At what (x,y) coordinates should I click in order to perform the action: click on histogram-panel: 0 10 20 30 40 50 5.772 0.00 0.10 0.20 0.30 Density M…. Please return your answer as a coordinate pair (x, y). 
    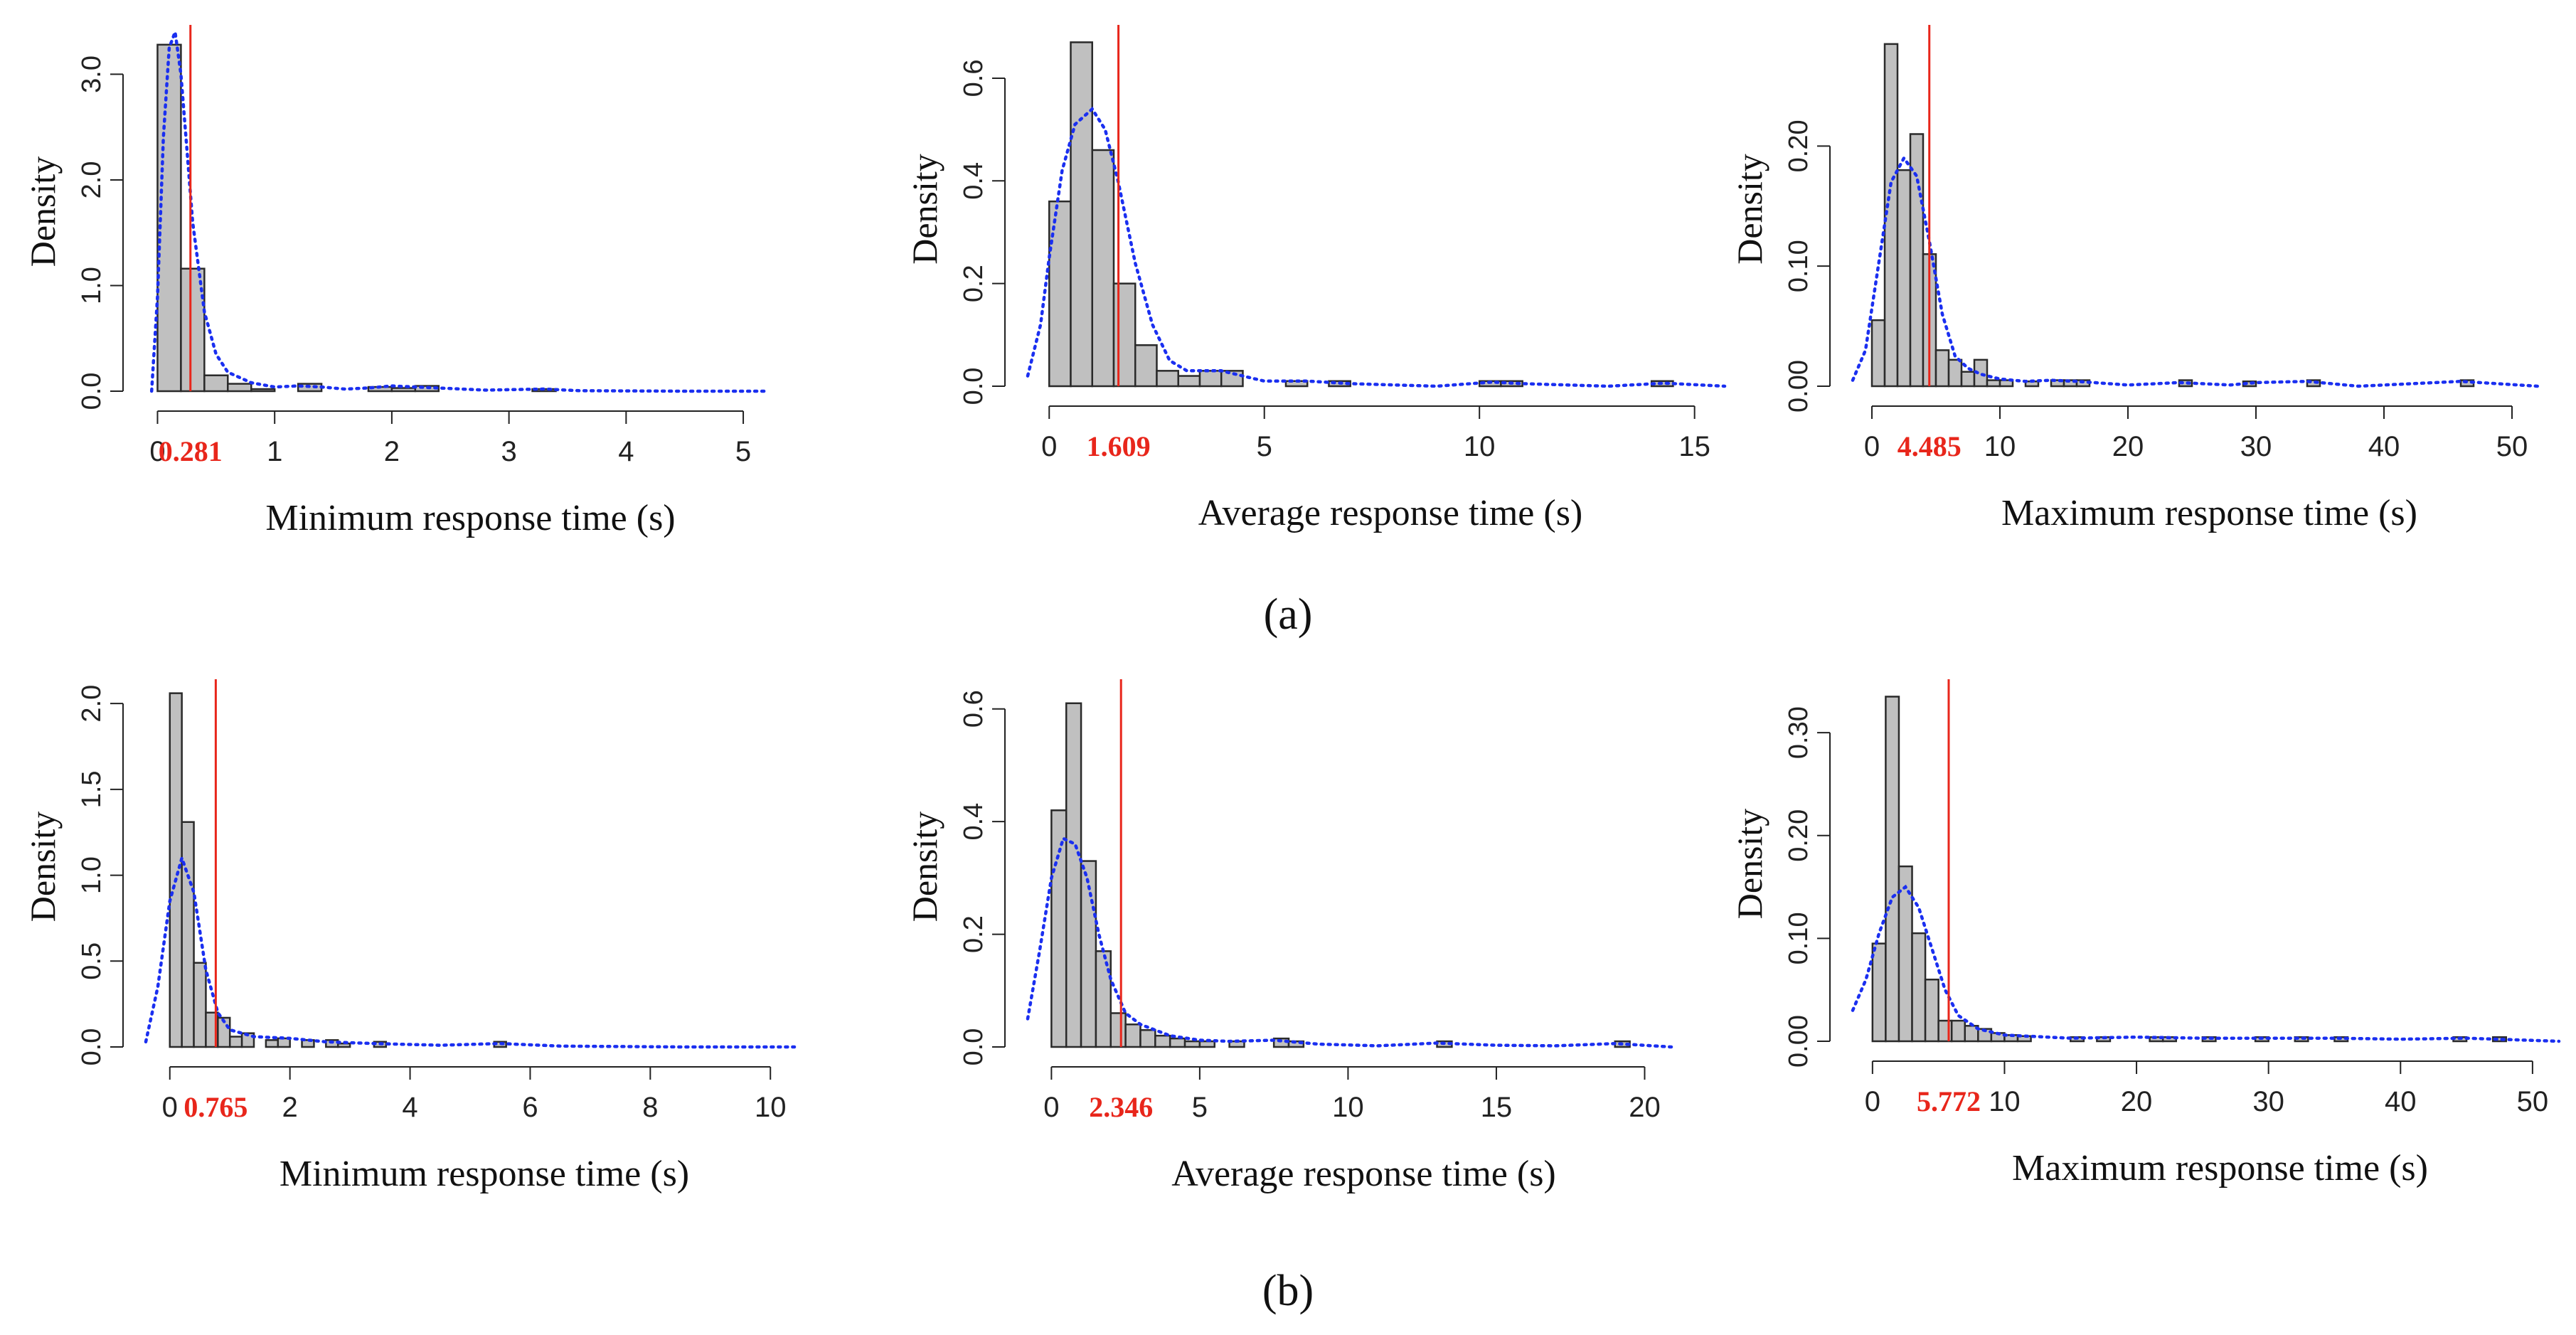
    Looking at the image, I should click on (2145, 934).